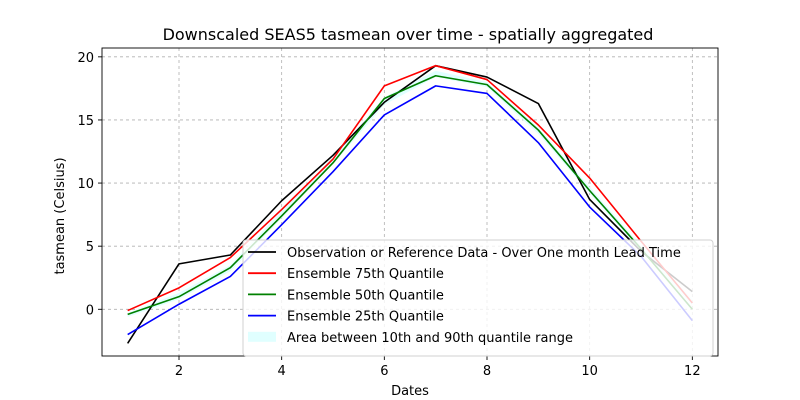 The width and height of the screenshot is (800, 400). I want to click on legend-label-3: Ensemble 25th Quantile, so click(365, 317).